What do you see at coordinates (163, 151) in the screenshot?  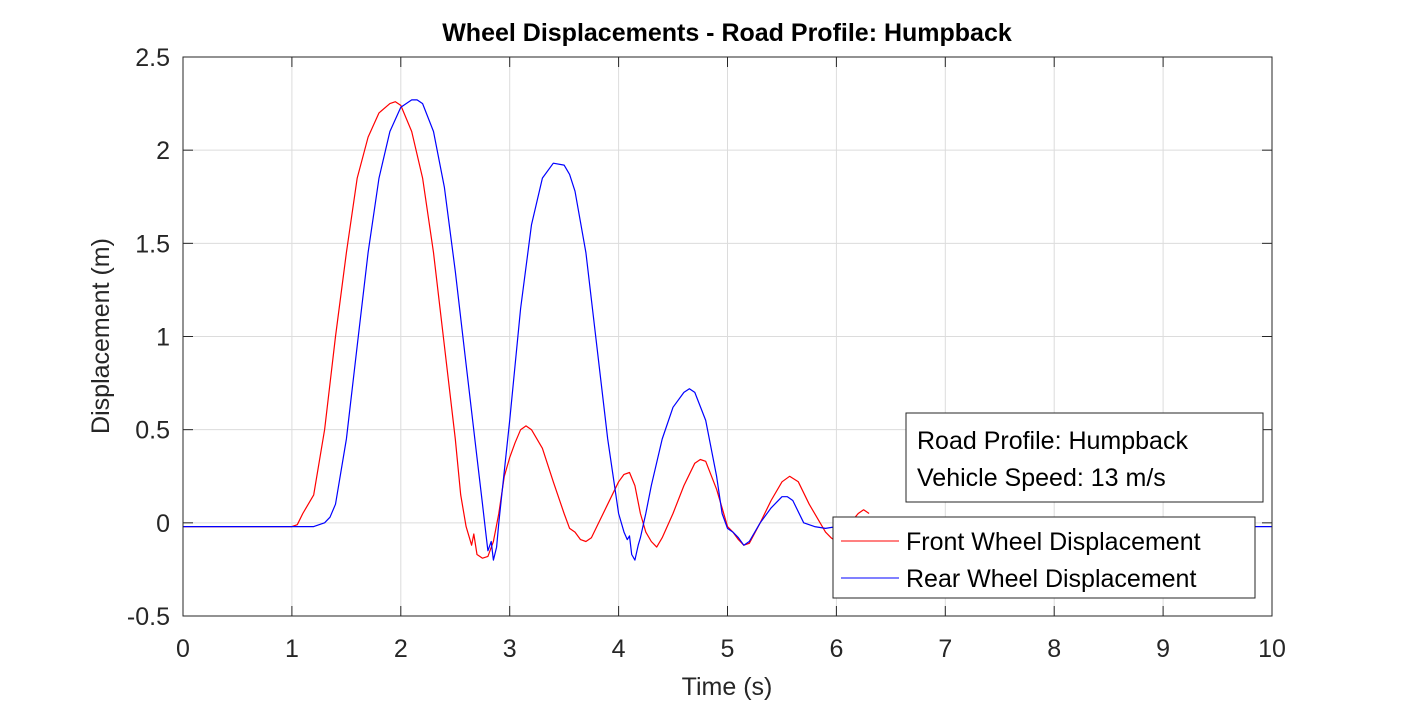 I see `y-tick-label: 2` at bounding box center [163, 151].